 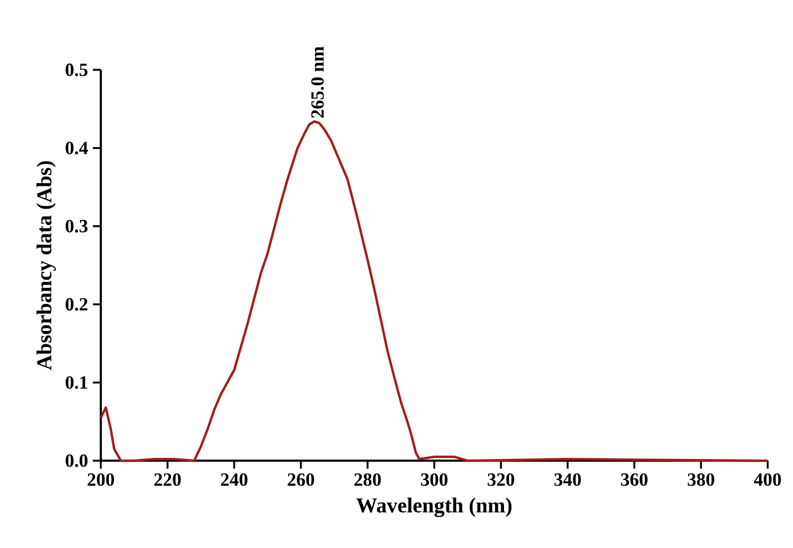 I want to click on x-tick-label: 380, so click(x=701, y=480).